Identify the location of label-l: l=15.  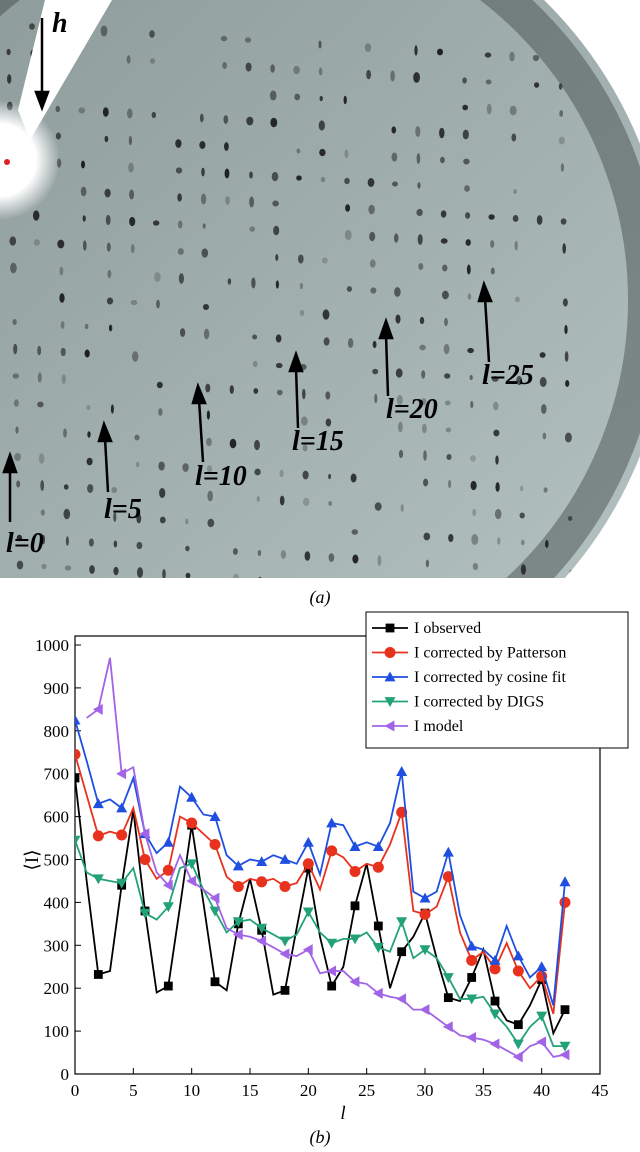
(318, 441).